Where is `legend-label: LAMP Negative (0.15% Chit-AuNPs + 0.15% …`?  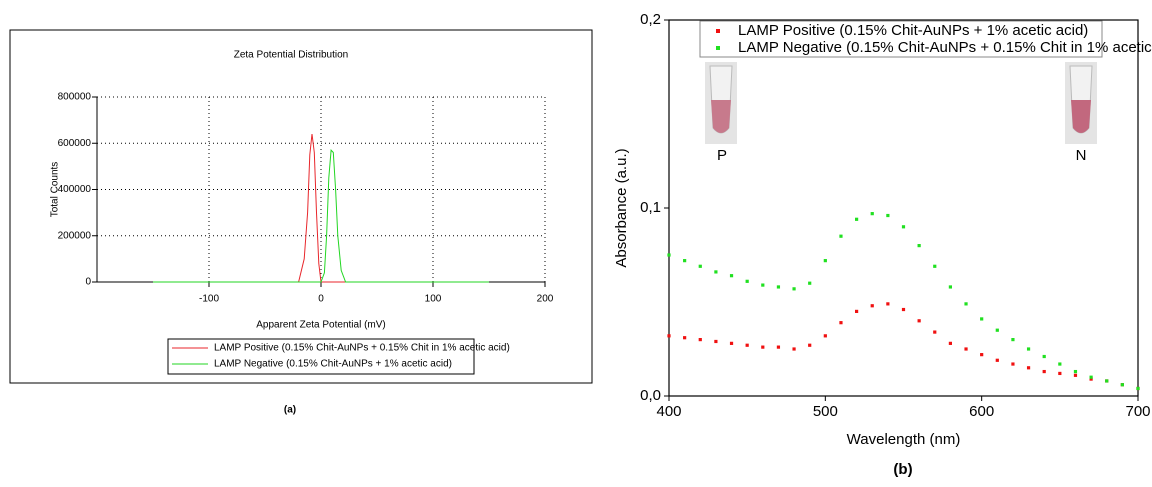
legend-label: LAMP Negative (0.15% Chit-AuNPs + 0.15% … is located at coordinates (945, 47).